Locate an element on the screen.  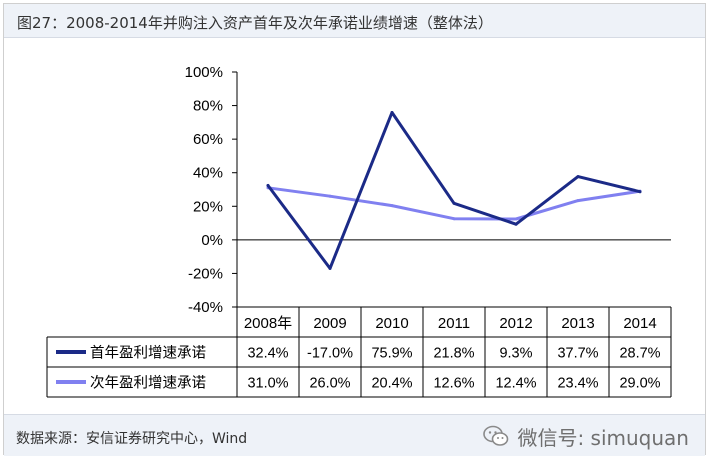
y-tick-label: 40% is located at coordinates (208, 173).